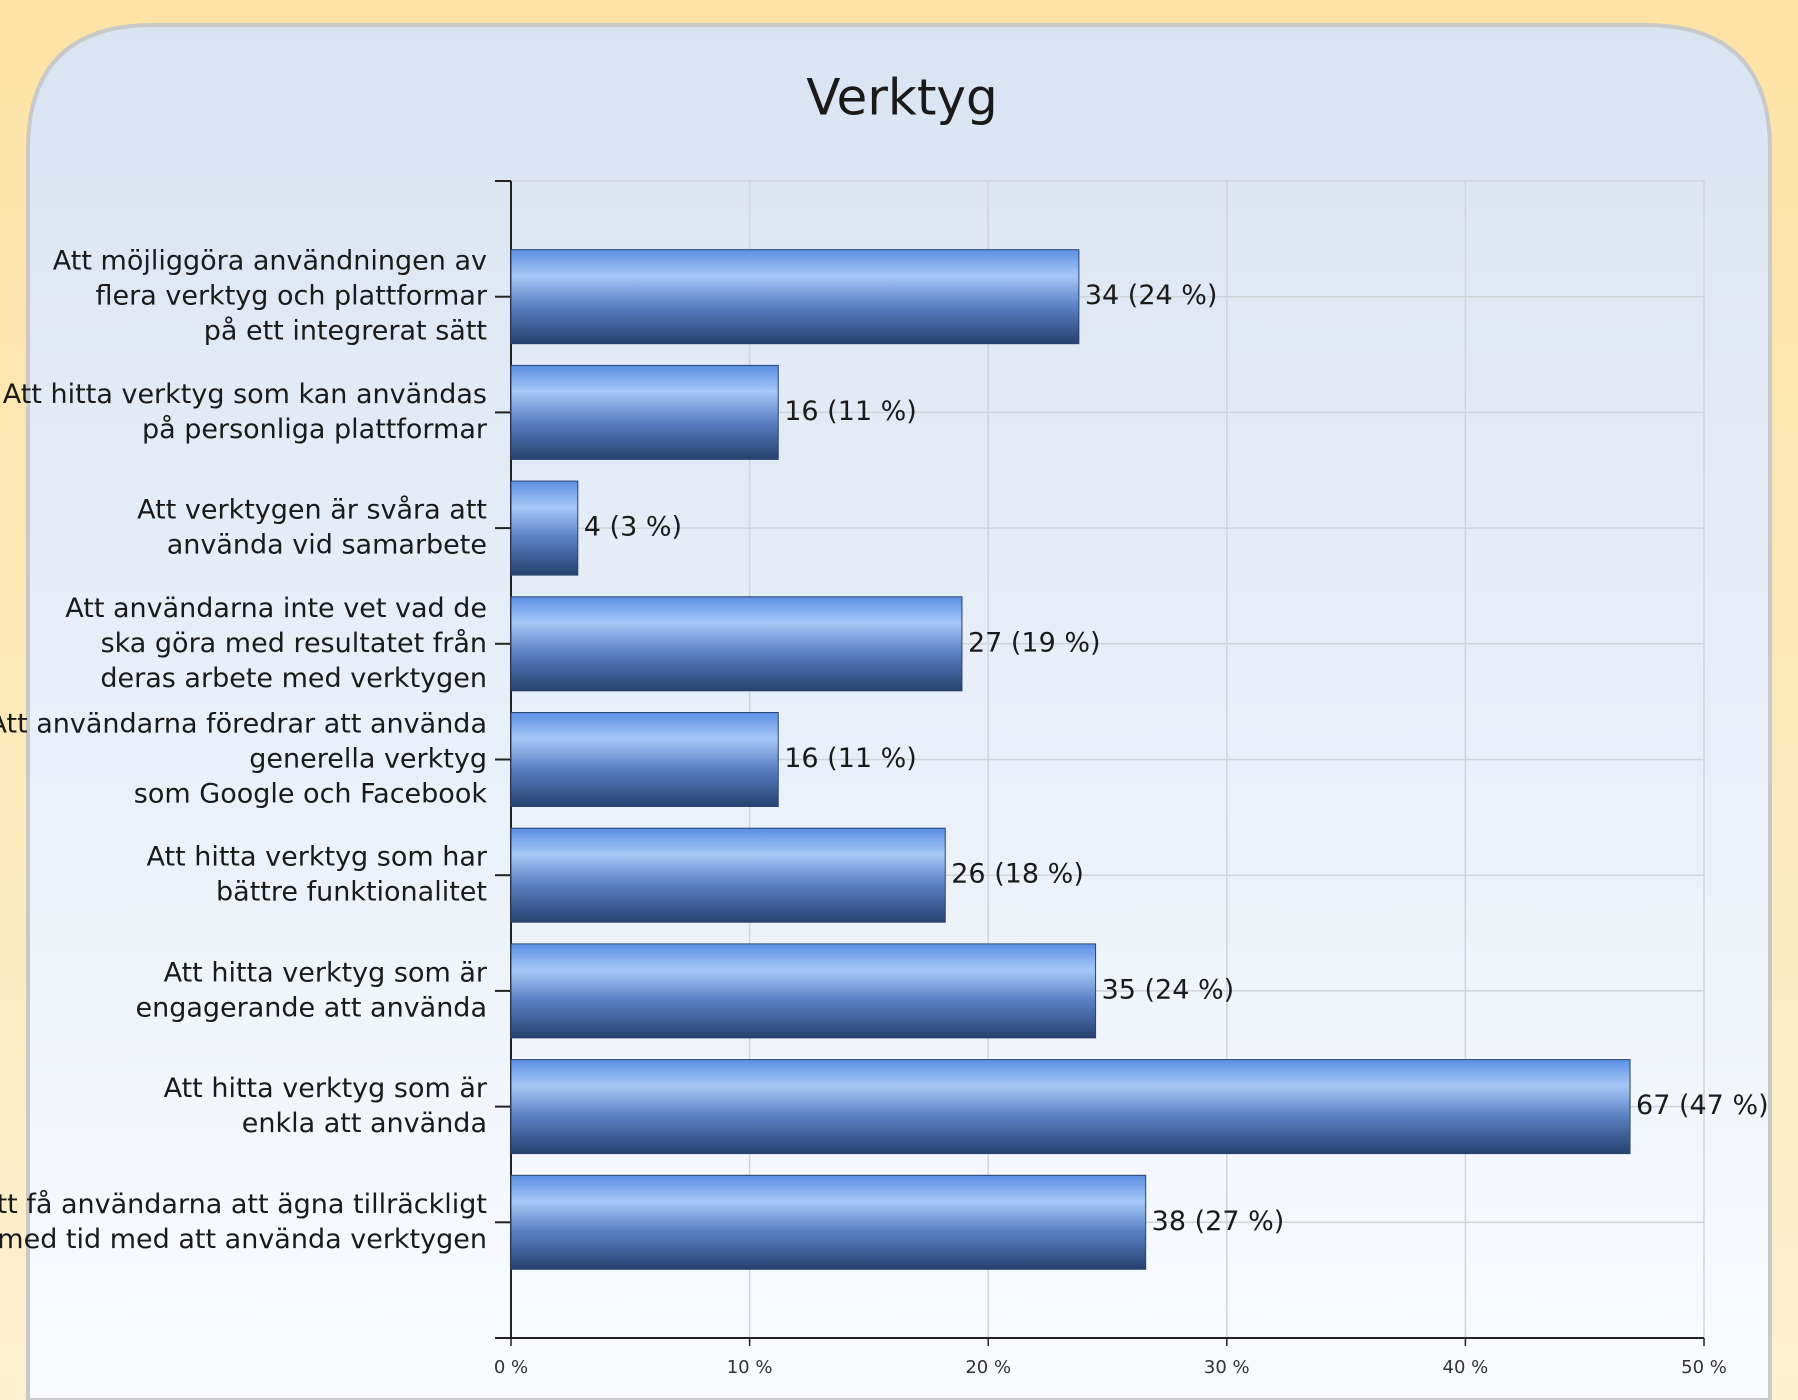 Image resolution: width=1798 pixels, height=1400 pixels. I want to click on data-label: 27 (19 %), so click(1034, 642).